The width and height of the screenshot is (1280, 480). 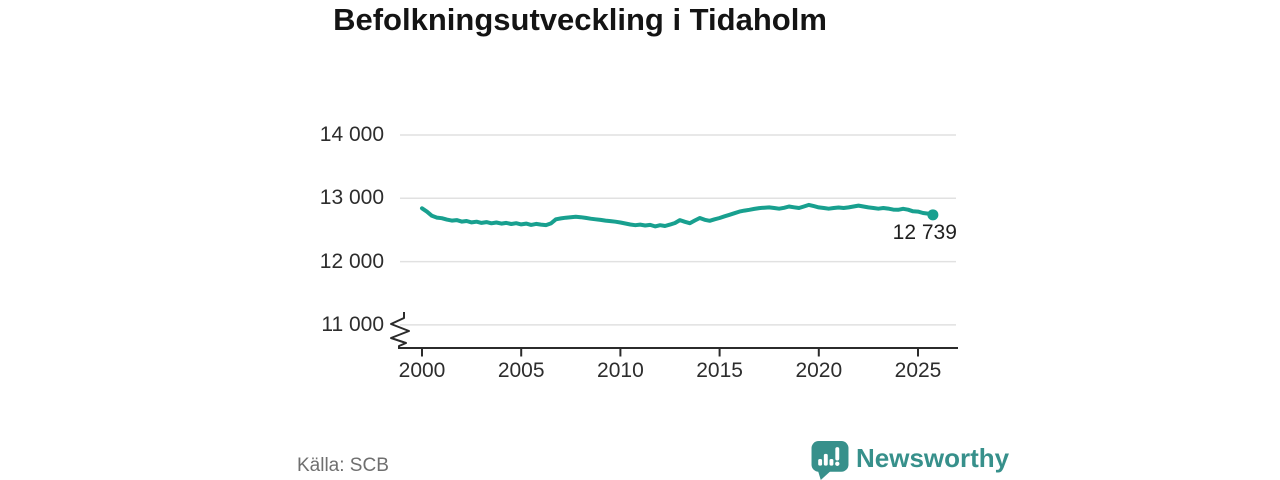 What do you see at coordinates (677, 215) in the screenshot?
I see `population-line` at bounding box center [677, 215].